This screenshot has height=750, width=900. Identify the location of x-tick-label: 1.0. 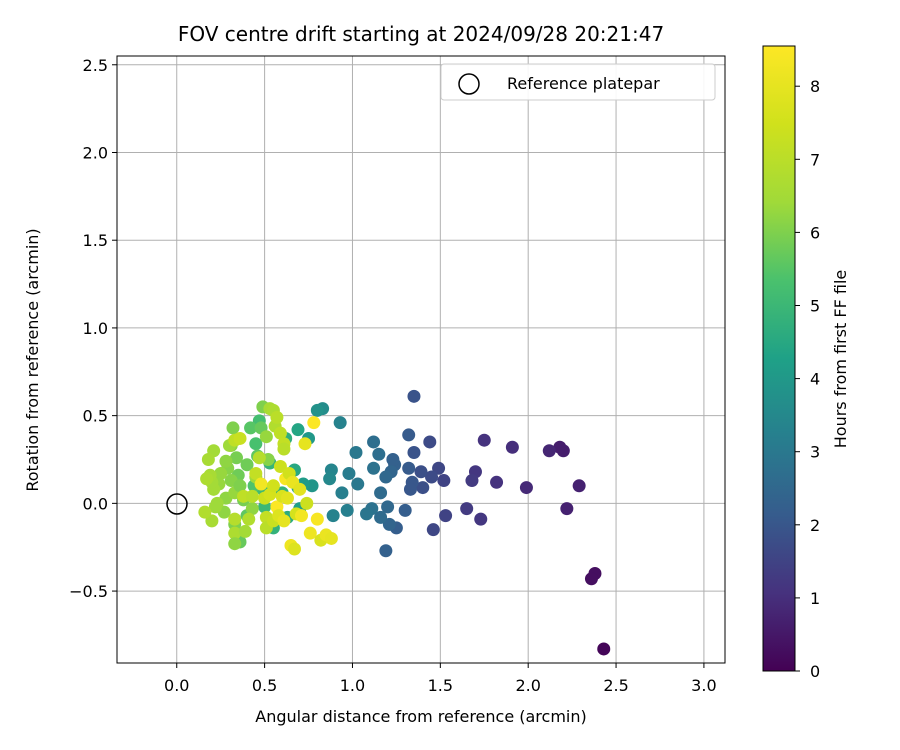
(352, 685).